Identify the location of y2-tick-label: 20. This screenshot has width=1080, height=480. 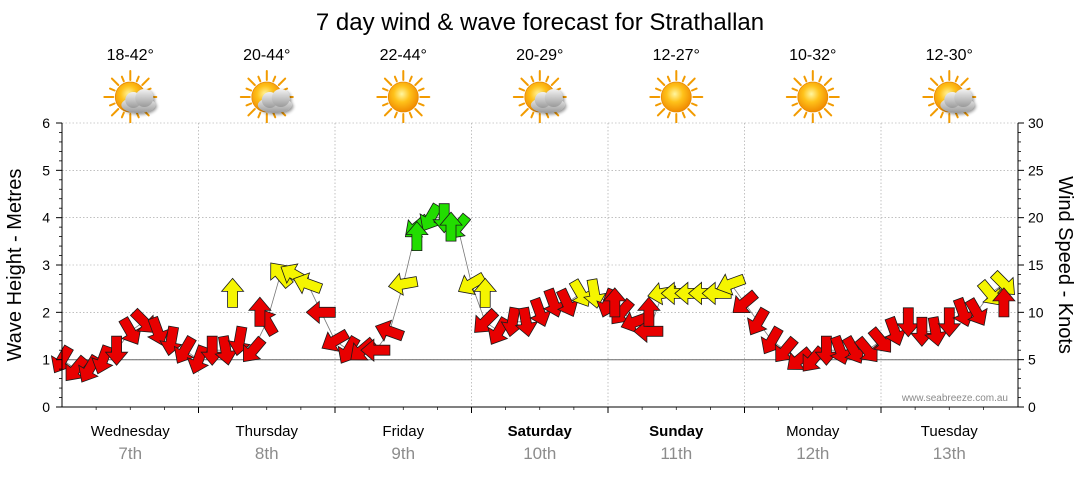
(1036, 218).